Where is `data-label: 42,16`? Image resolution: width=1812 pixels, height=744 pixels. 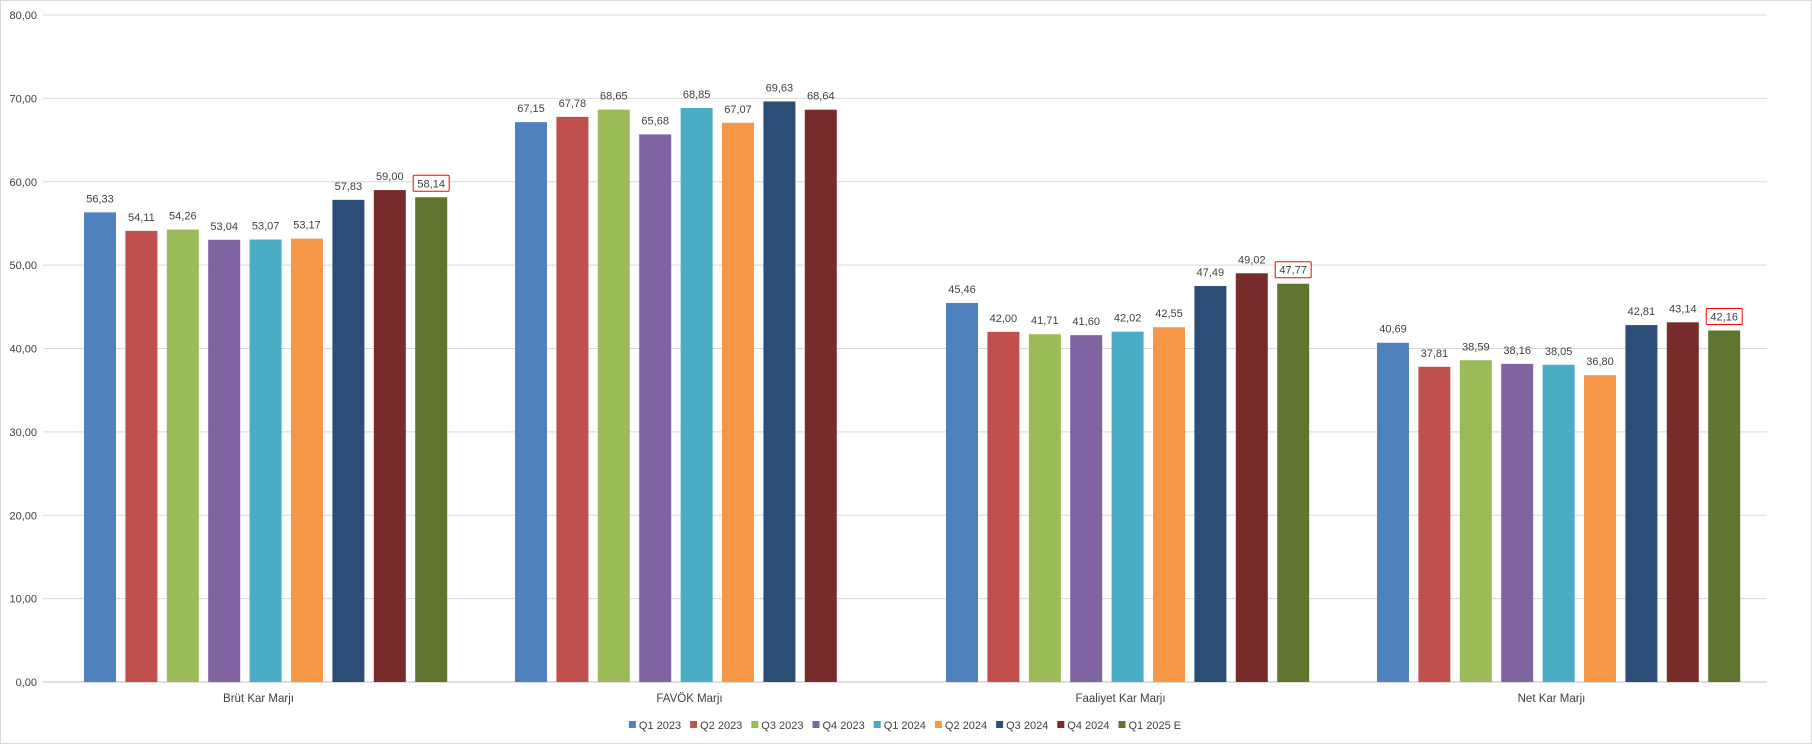 data-label: 42,16 is located at coordinates (1724, 317).